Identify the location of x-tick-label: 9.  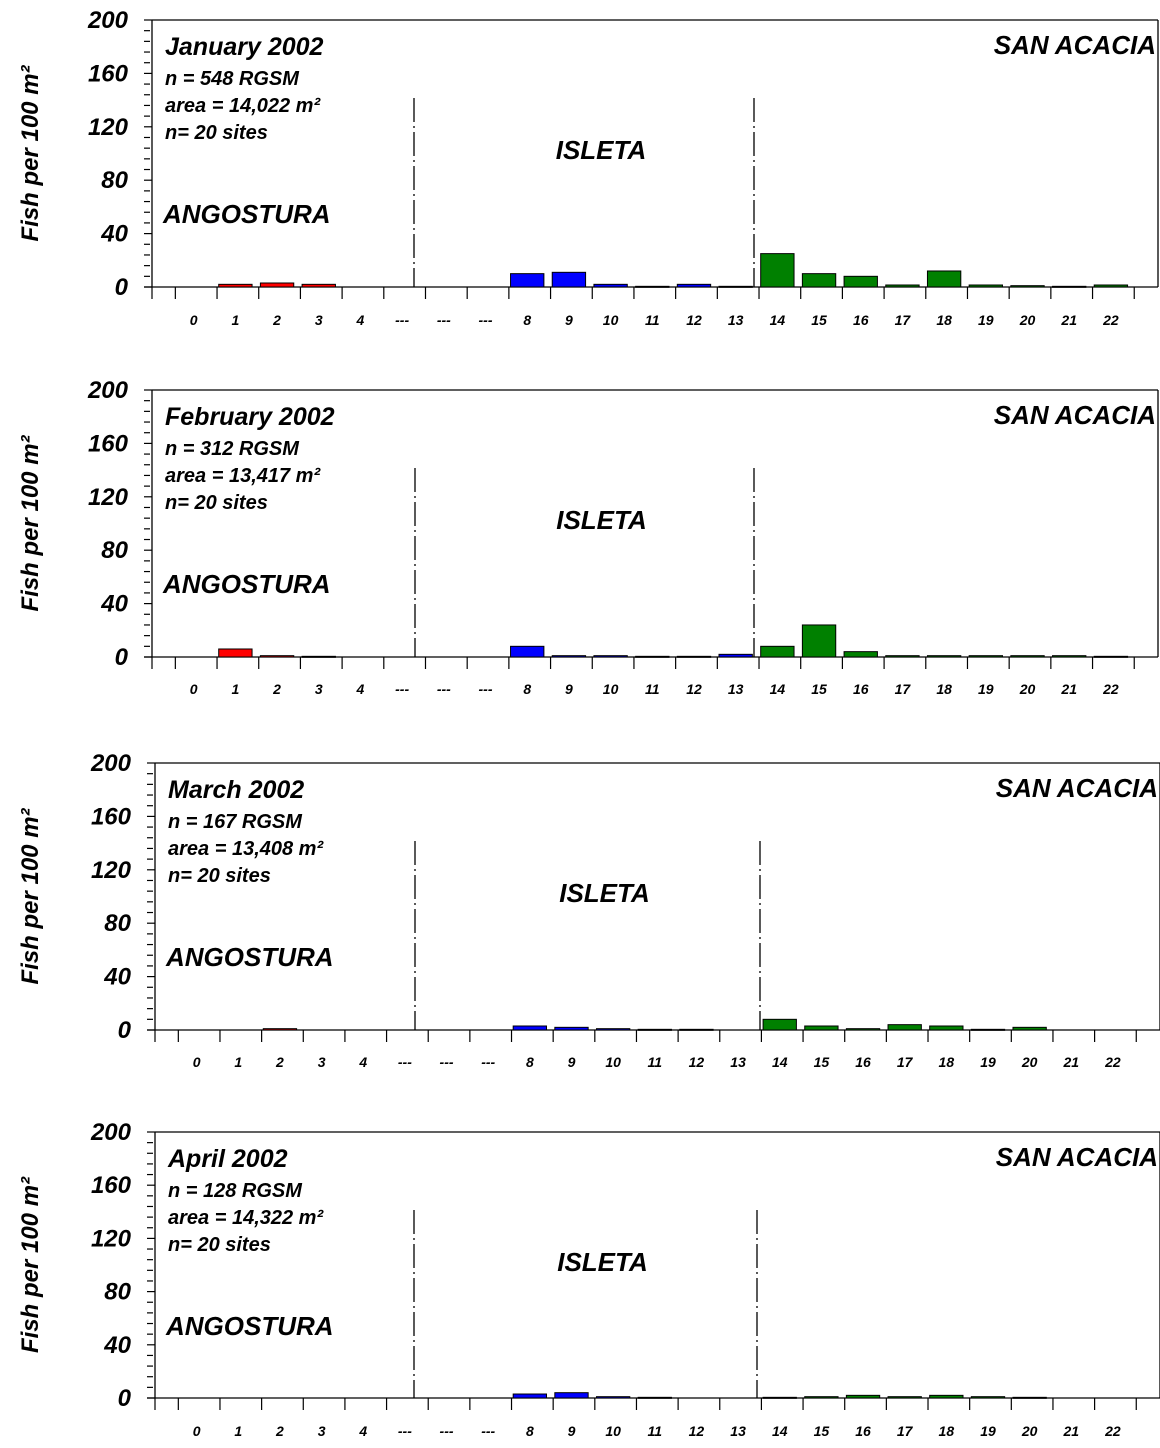
(572, 1062).